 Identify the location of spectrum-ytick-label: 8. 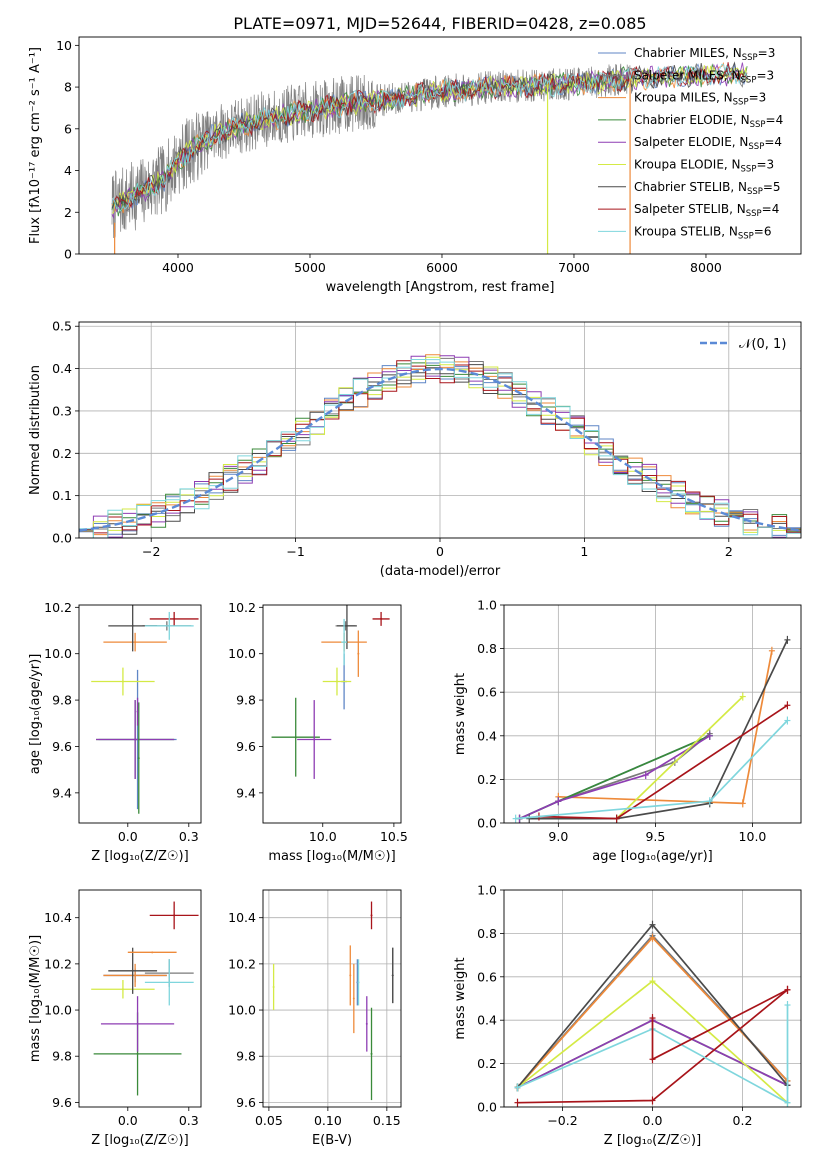
(68, 87).